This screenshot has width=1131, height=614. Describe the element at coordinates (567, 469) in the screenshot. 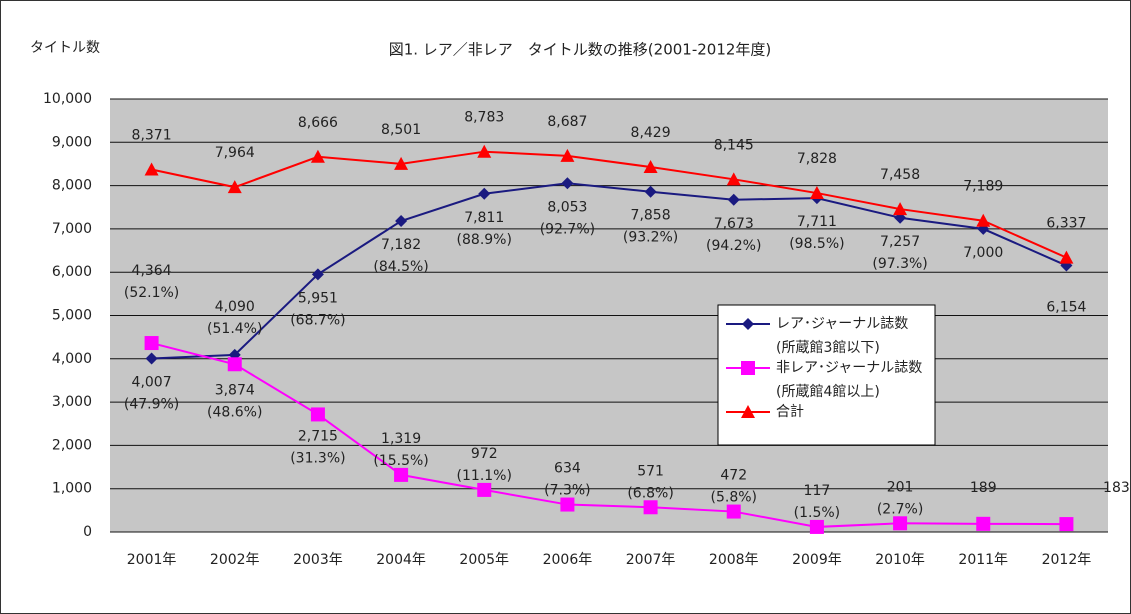

I see `value-label: 634` at that location.